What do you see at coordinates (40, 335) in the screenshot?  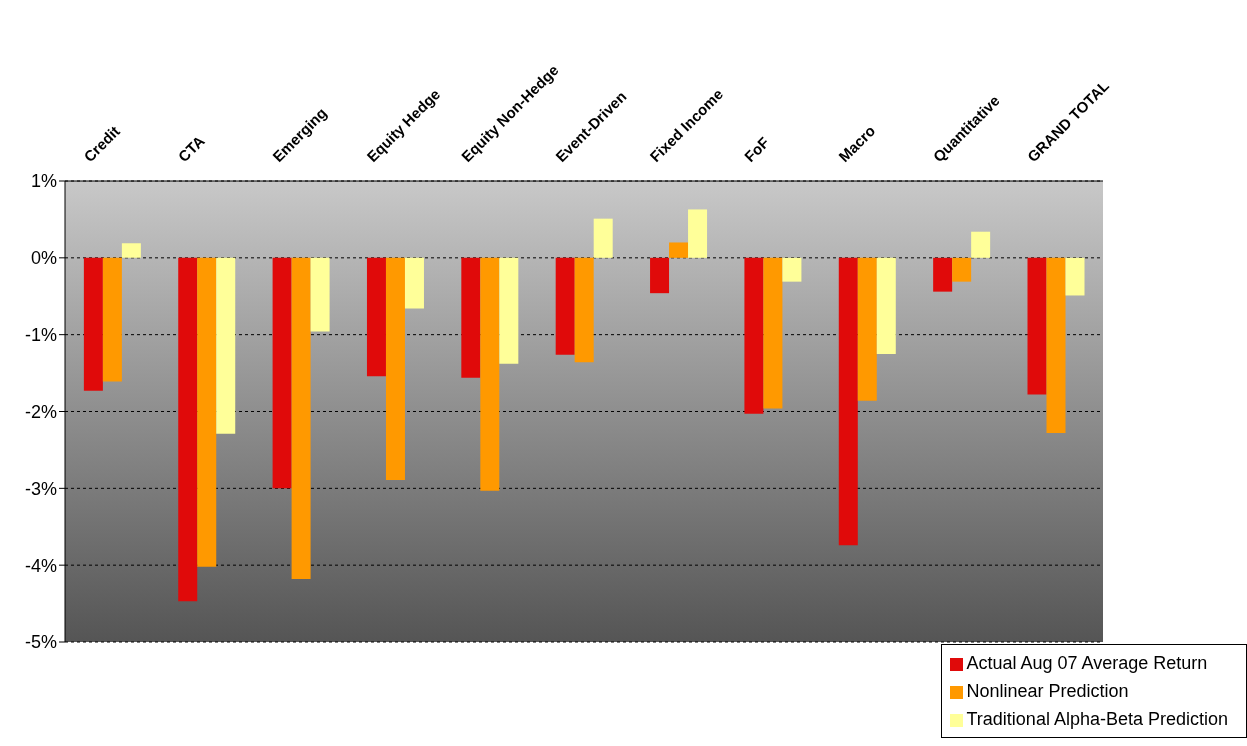 I see `y-tick-label: -1%` at bounding box center [40, 335].